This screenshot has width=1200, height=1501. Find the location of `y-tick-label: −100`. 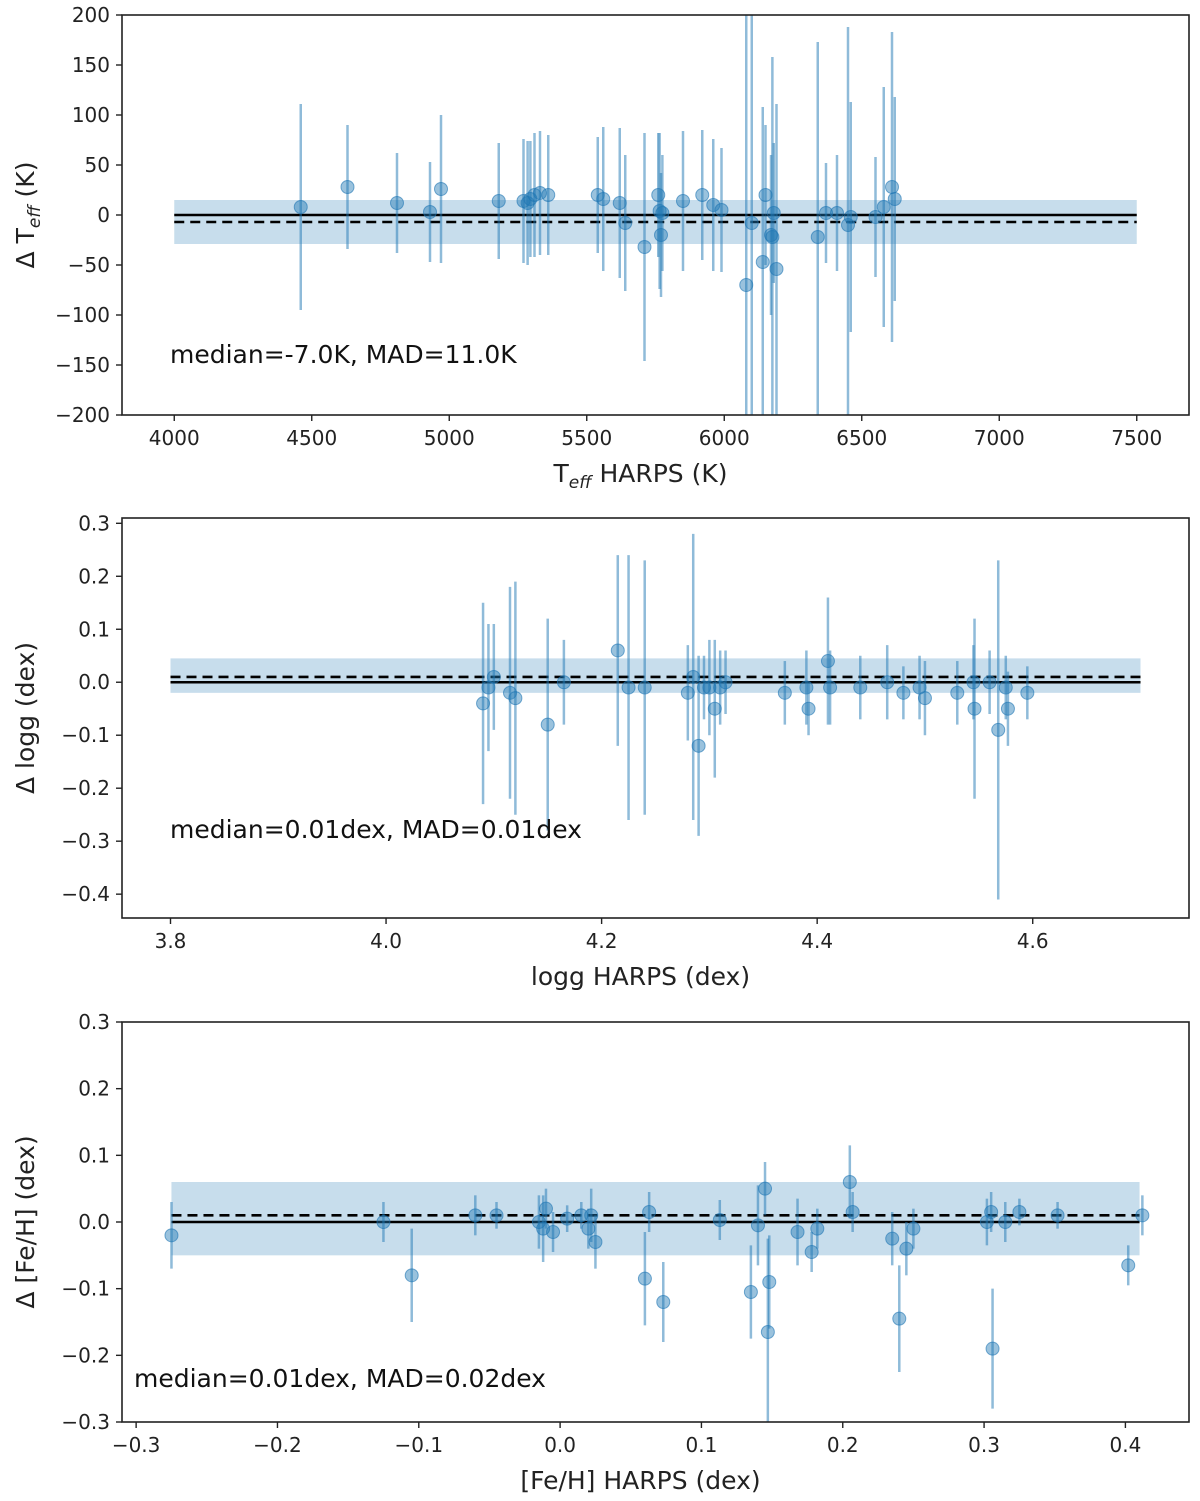

y-tick-label: −100 is located at coordinates (82, 315).